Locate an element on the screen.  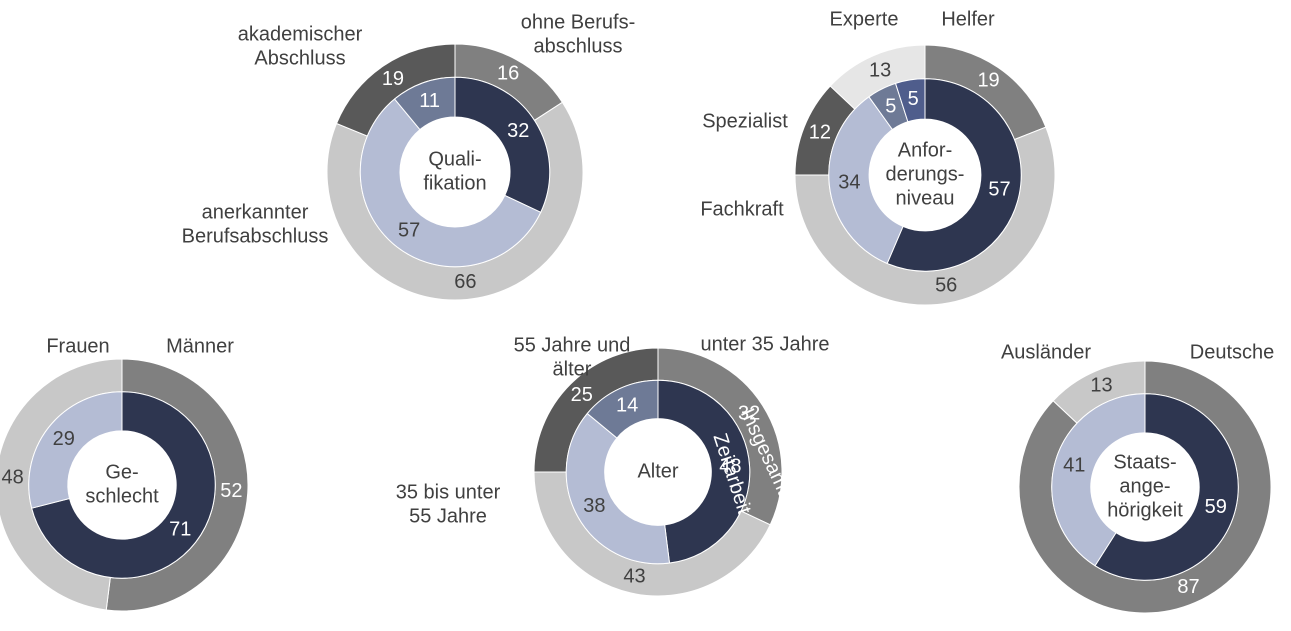
category-label: abschluss is located at coordinates (578, 46).